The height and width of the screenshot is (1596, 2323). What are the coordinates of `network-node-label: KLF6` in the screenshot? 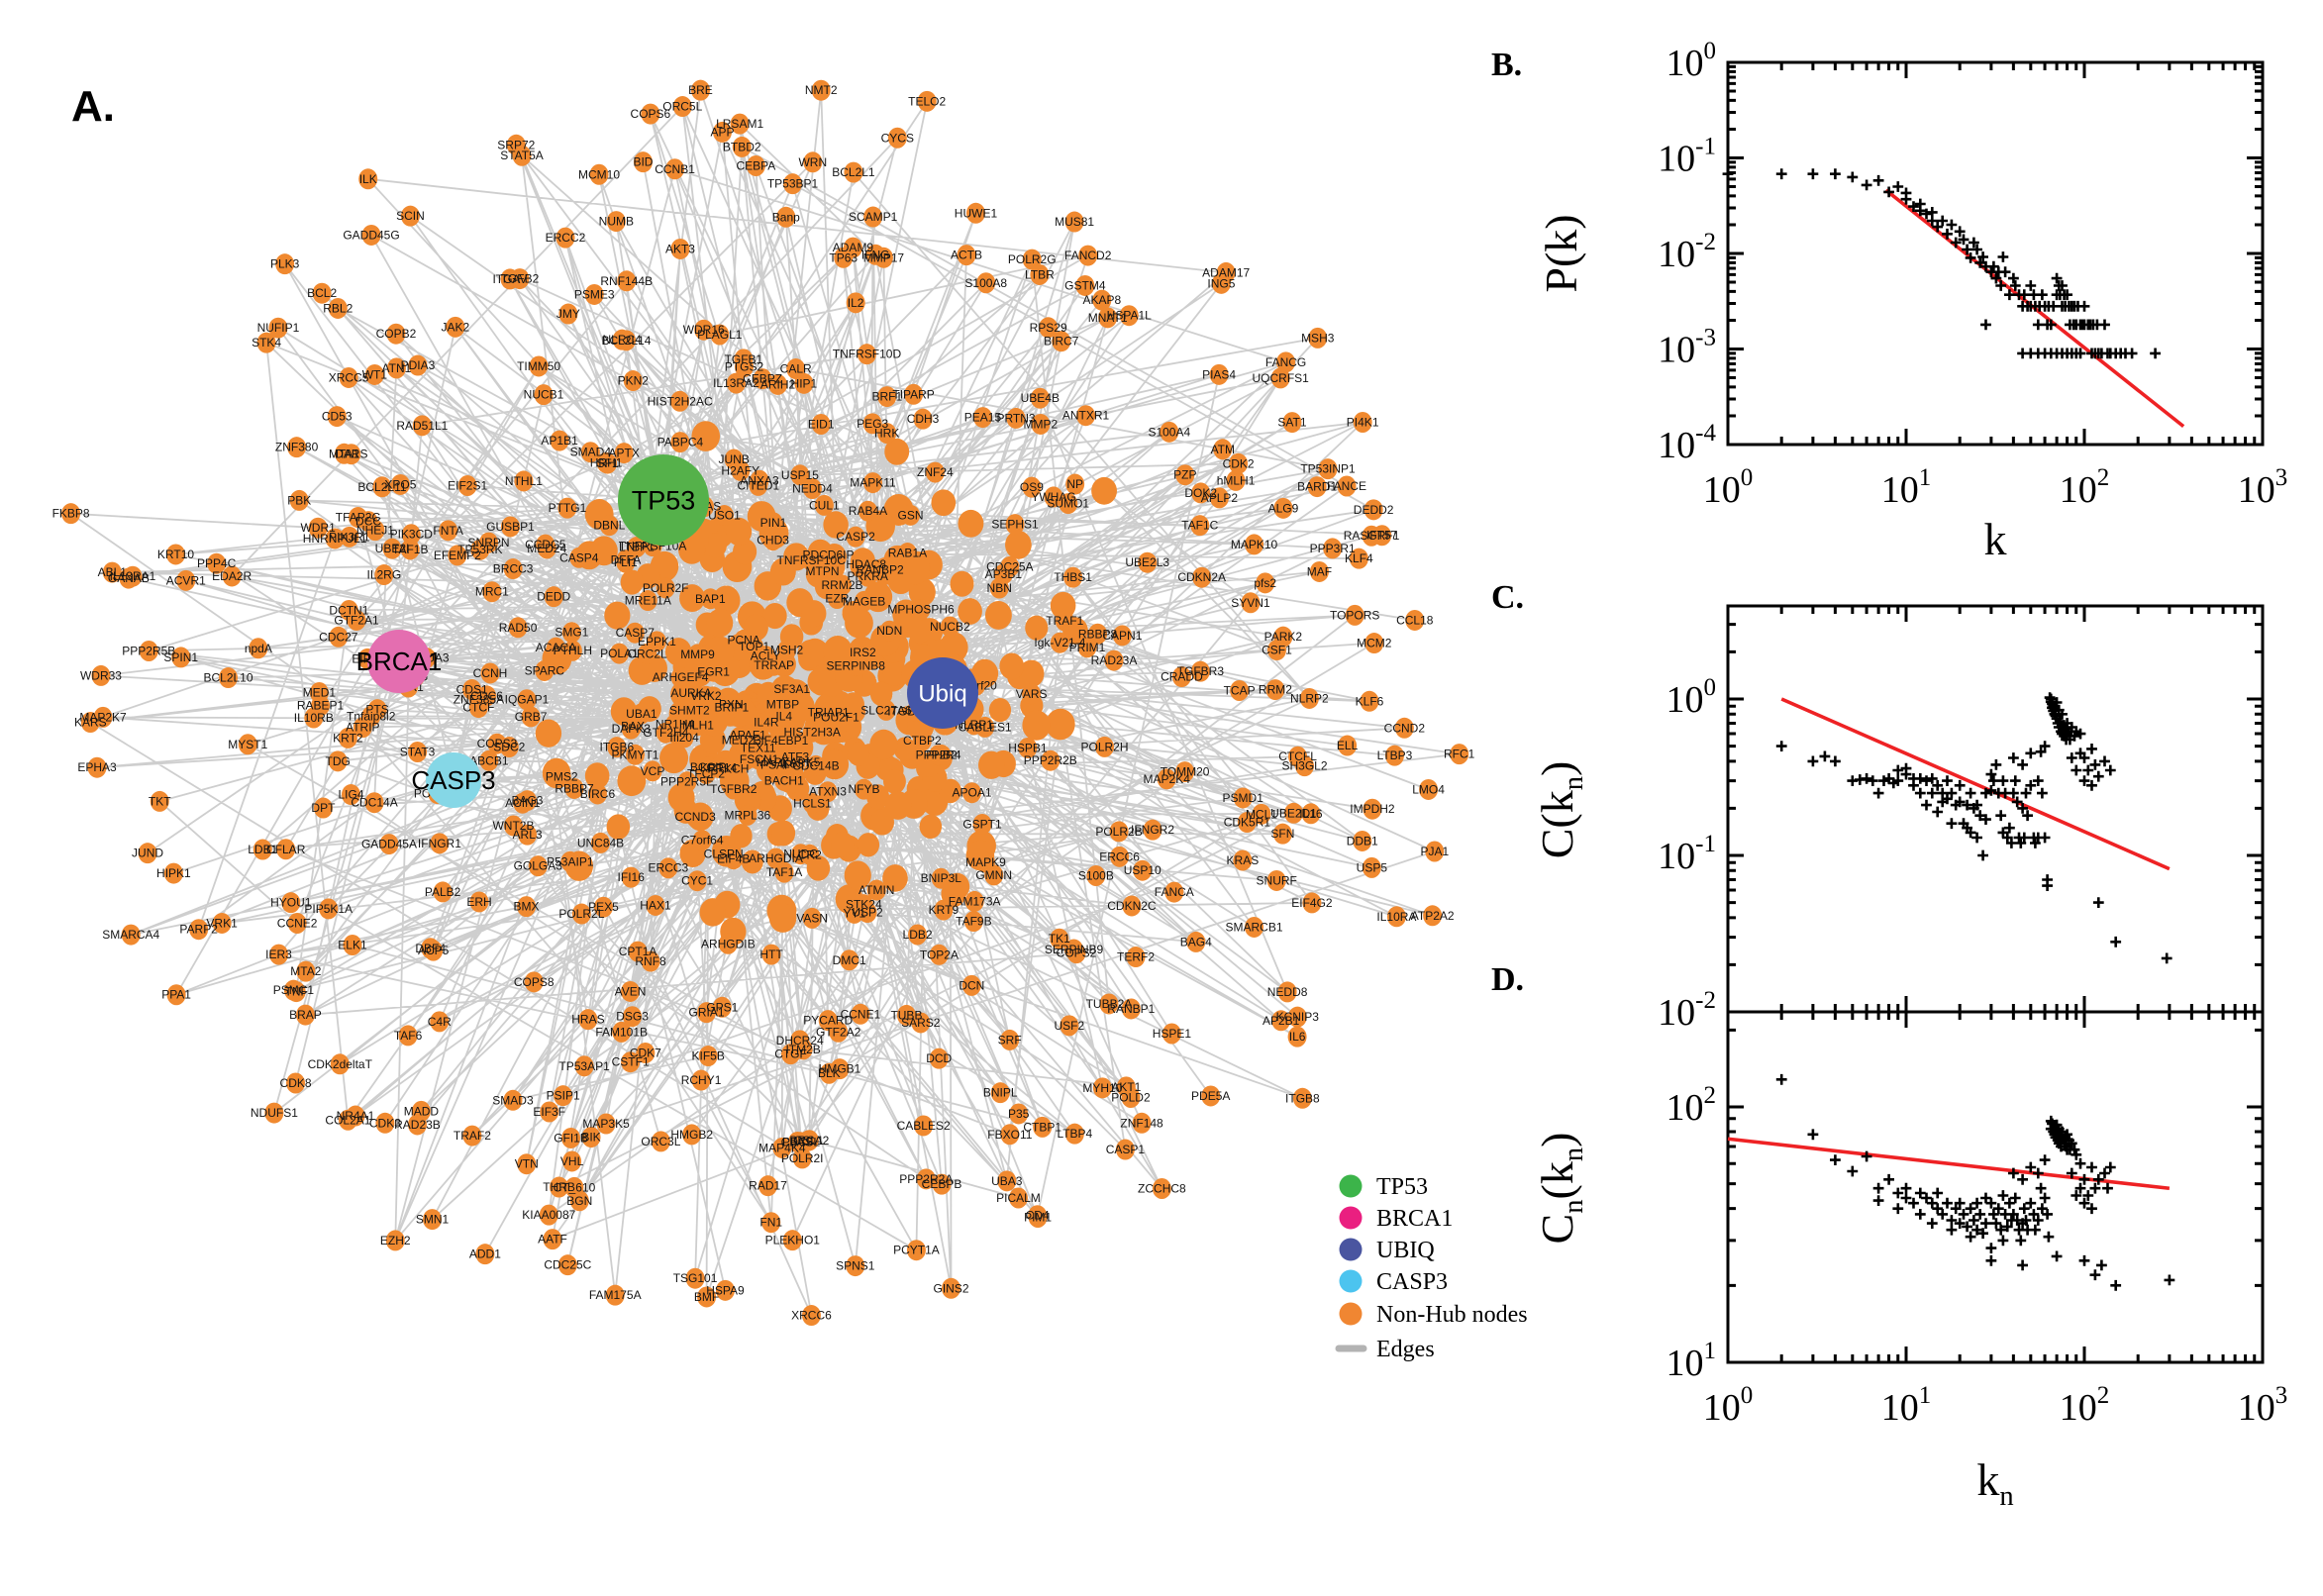 It's located at (1370, 701).